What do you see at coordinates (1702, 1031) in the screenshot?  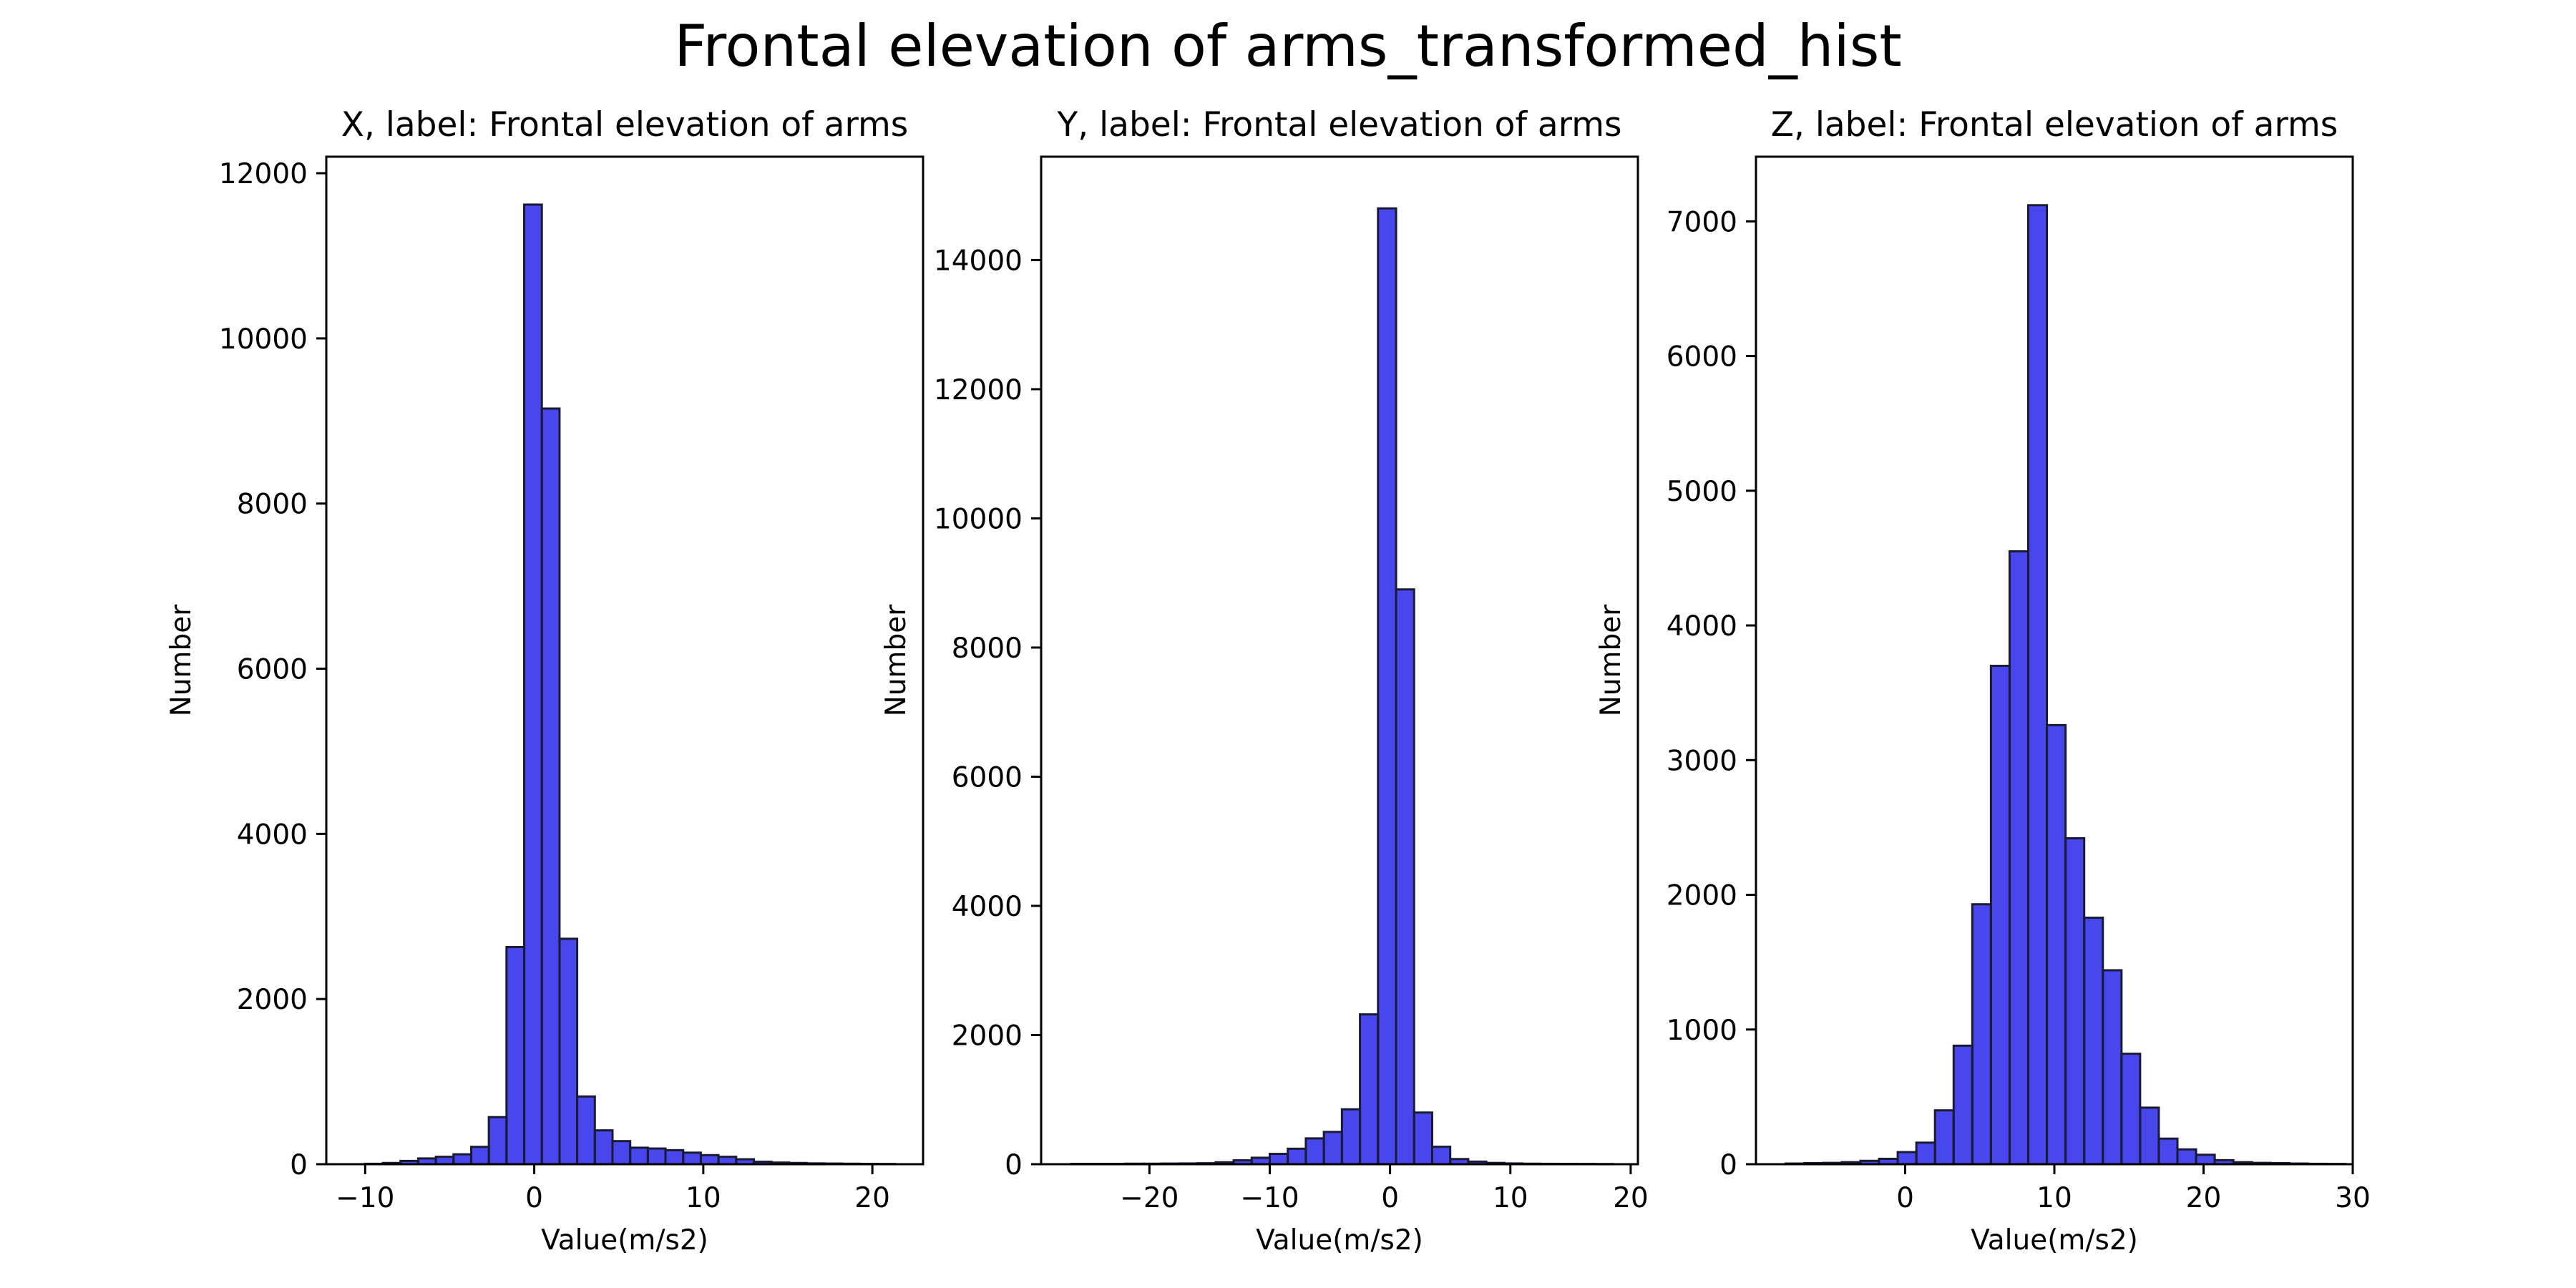 I see `y-tick-label: 1000` at bounding box center [1702, 1031].